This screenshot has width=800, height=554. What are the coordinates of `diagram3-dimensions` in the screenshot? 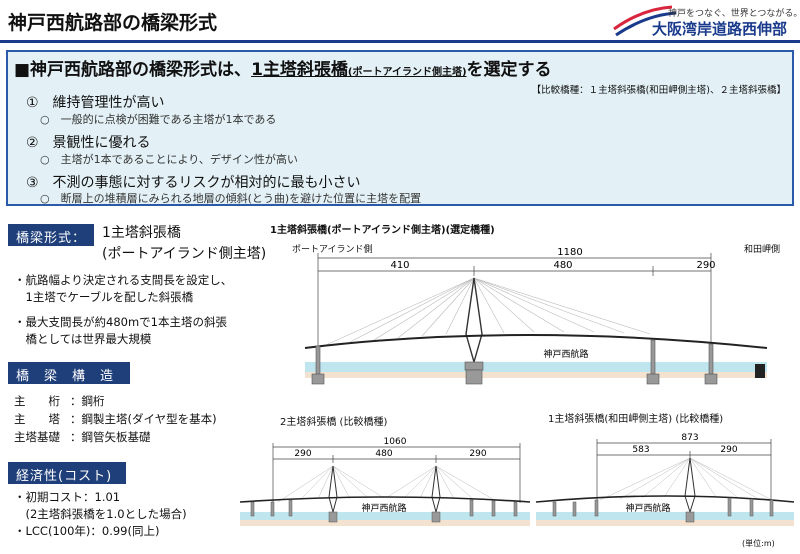 It's located at (684, 471).